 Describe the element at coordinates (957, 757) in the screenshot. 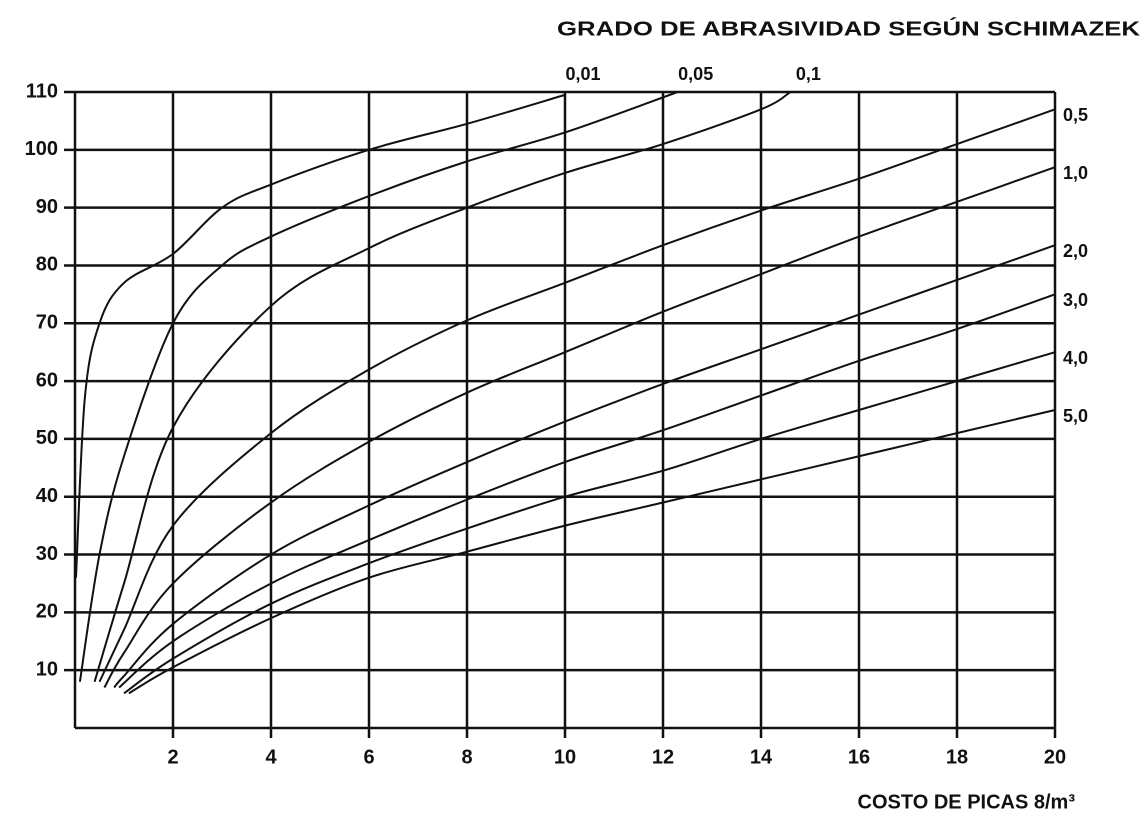

I see `x-tick-label: 18` at that location.